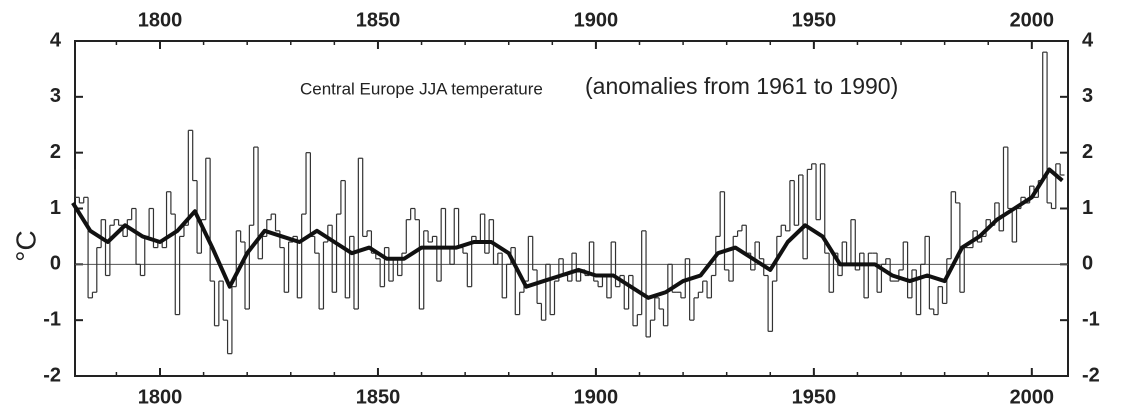 The height and width of the screenshot is (414, 1124). What do you see at coordinates (741, 86) in the screenshot?
I see `chart-subtitle: (anomalies from 1961 to 1990)` at bounding box center [741, 86].